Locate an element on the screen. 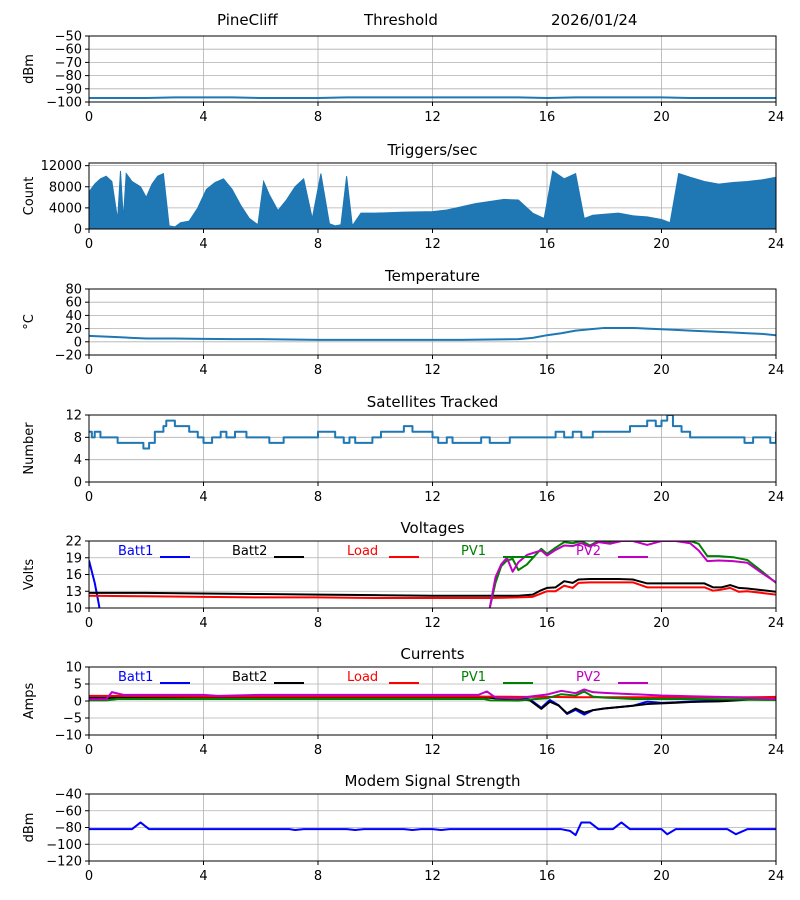 The height and width of the screenshot is (900, 800). y-tick-label: −70 is located at coordinates (68, 63).